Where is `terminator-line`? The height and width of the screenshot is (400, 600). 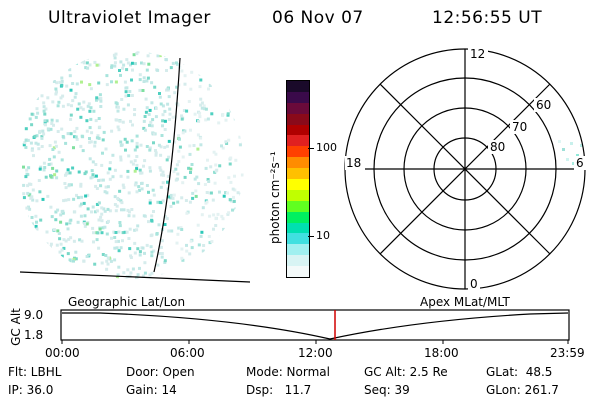
terminator-line is located at coordinates (167, 165).